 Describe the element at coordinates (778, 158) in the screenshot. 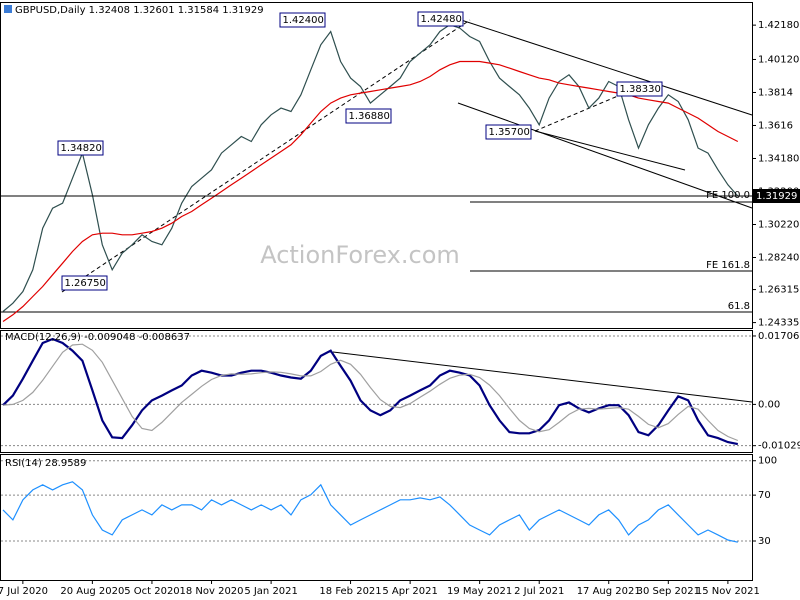

I see `y-tick-label: 1.34180` at that location.